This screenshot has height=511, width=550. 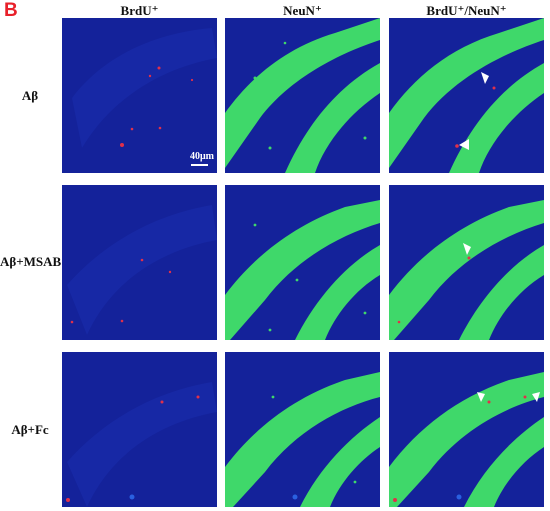 I want to click on scale-bar, so click(x=199, y=165).